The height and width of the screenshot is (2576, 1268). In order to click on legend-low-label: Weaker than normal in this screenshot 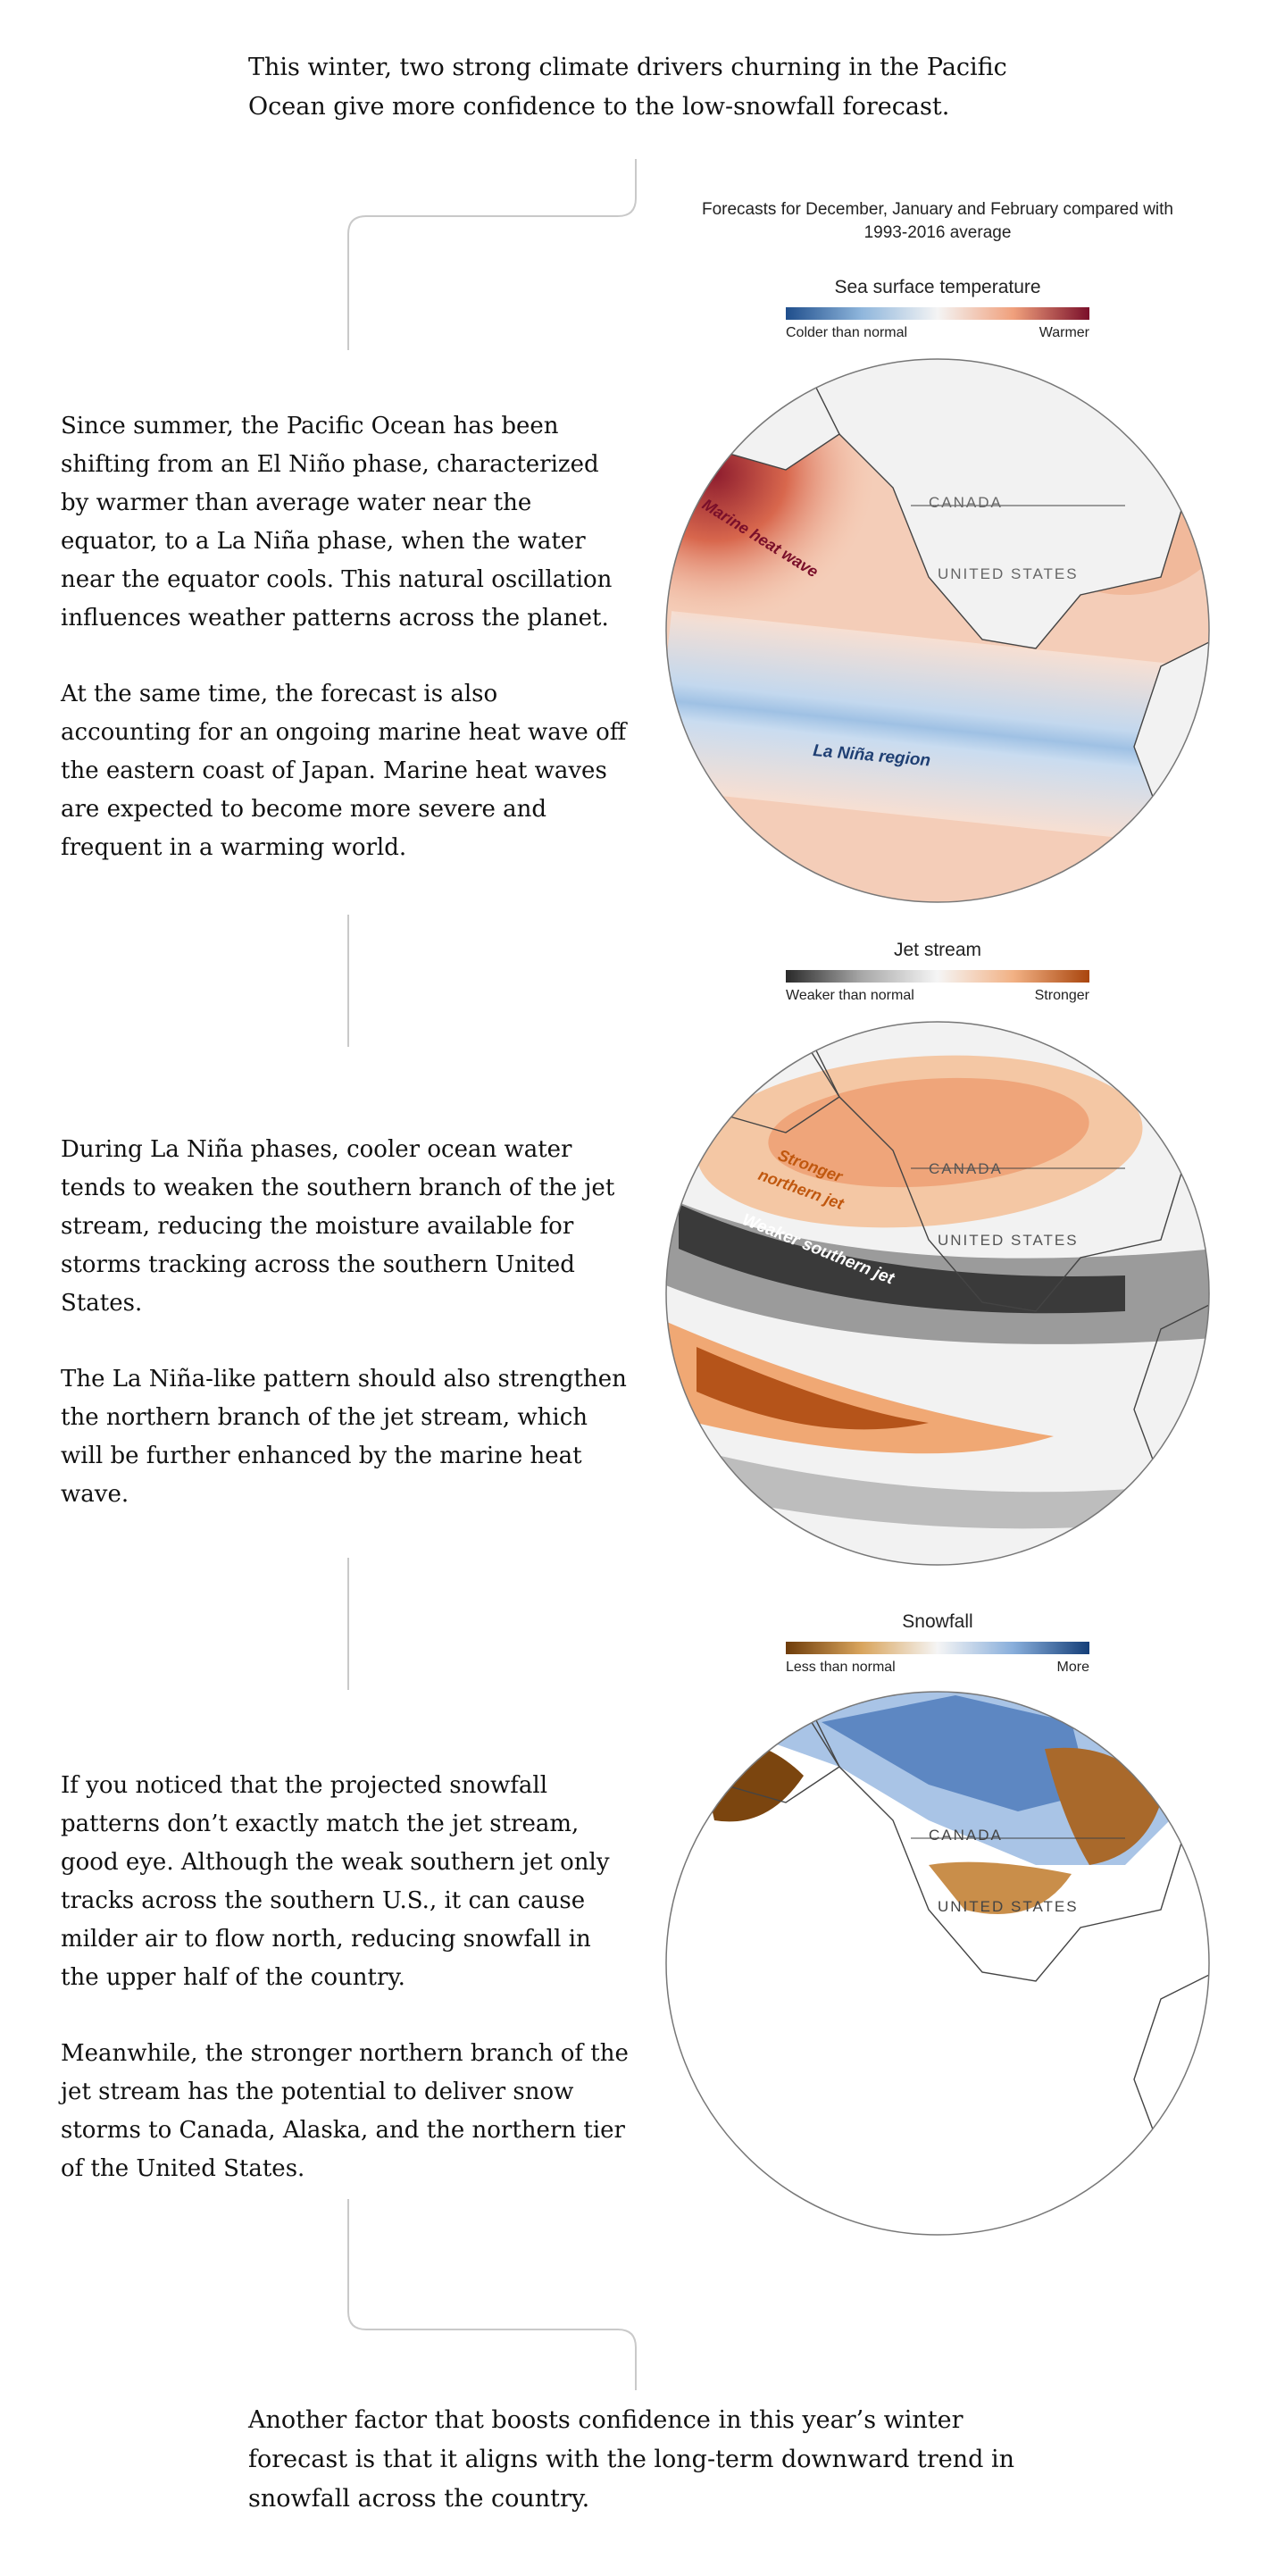, I will do `click(850, 996)`.